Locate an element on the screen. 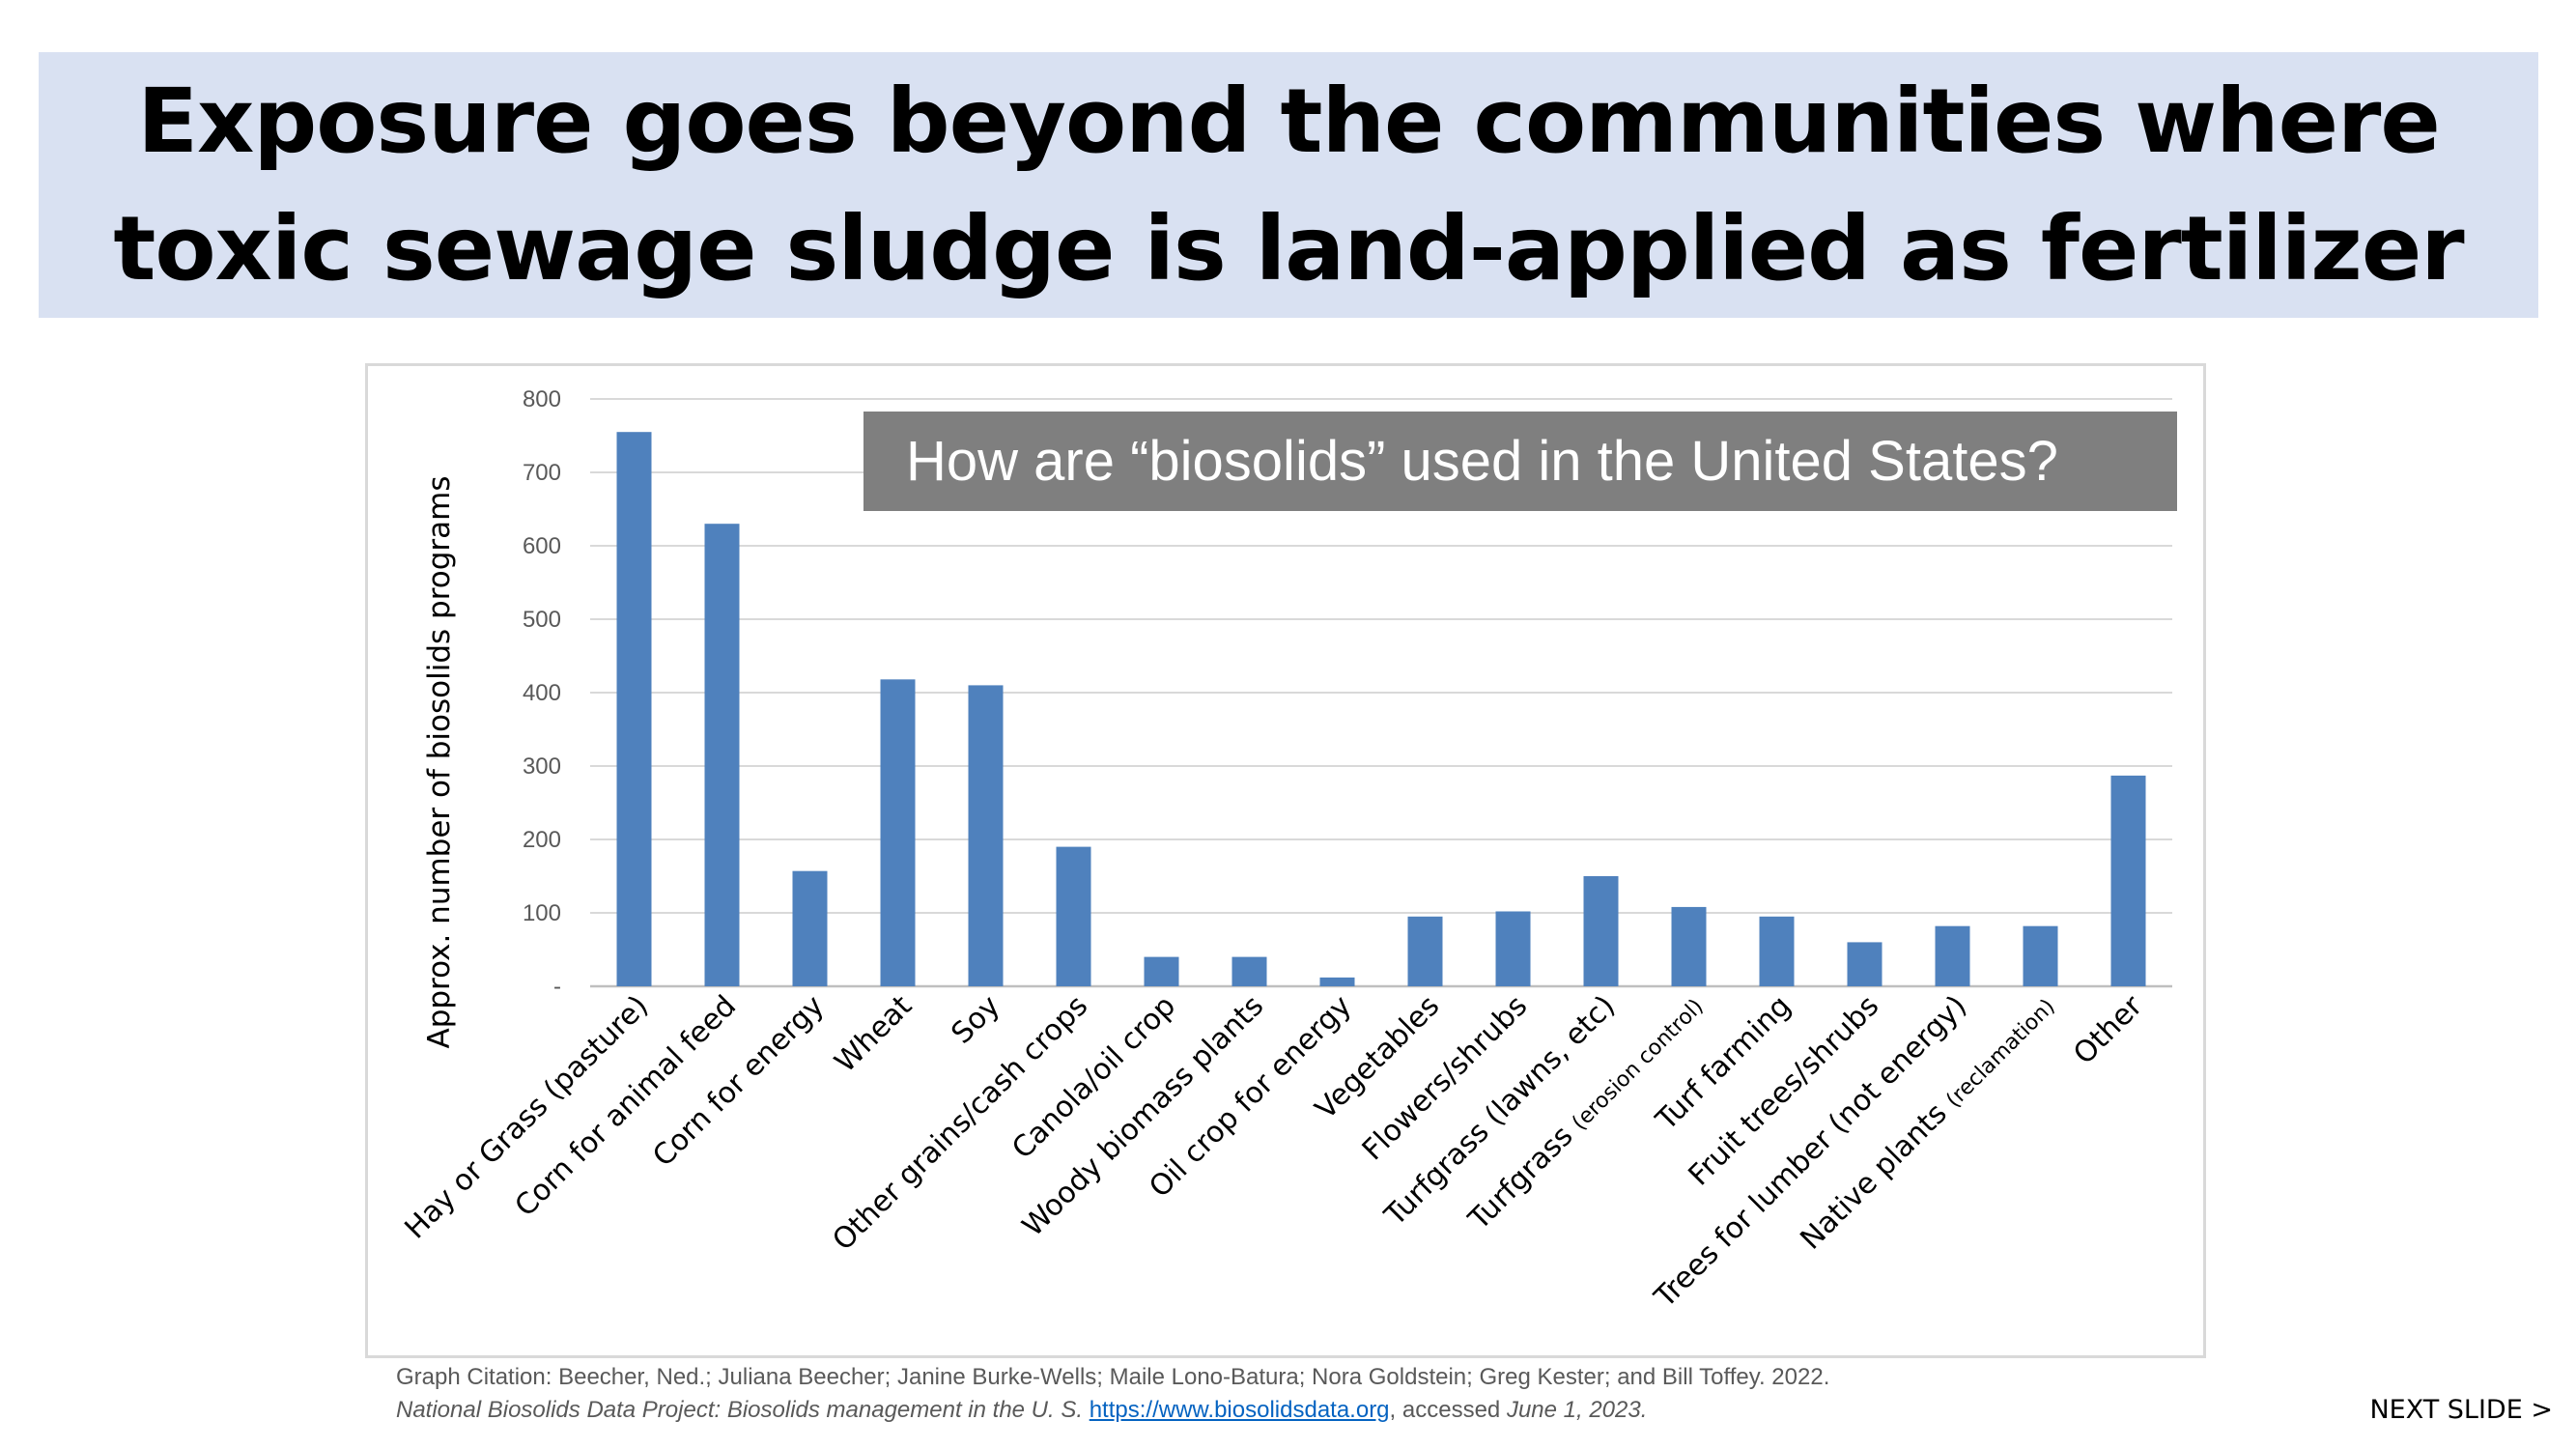 The image size is (2576, 1449). y-tick-label: - is located at coordinates (557, 987).